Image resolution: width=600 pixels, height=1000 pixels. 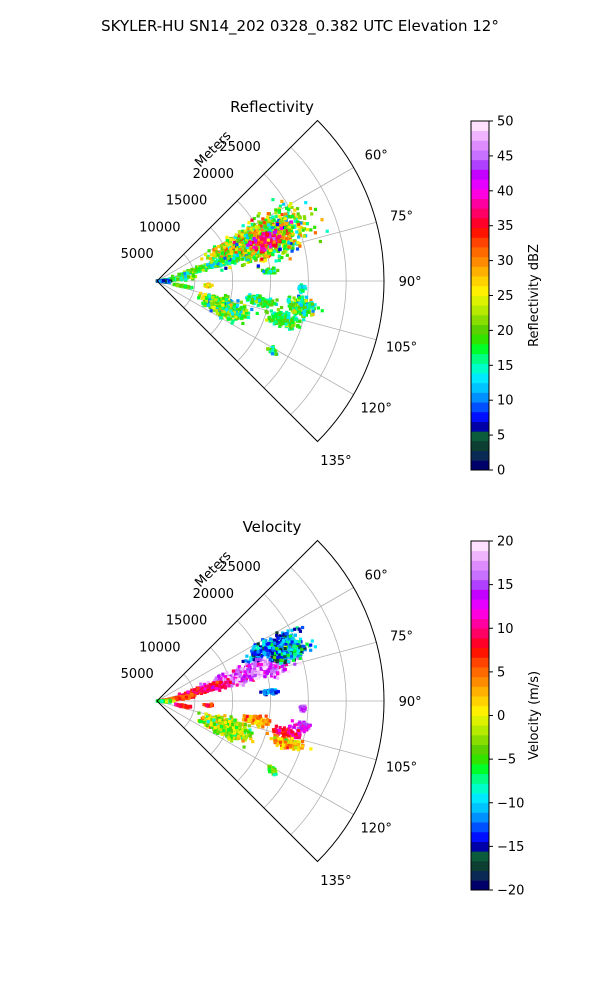 What do you see at coordinates (410, 282) in the screenshot?
I see `theta-tick-label: 90°` at bounding box center [410, 282].